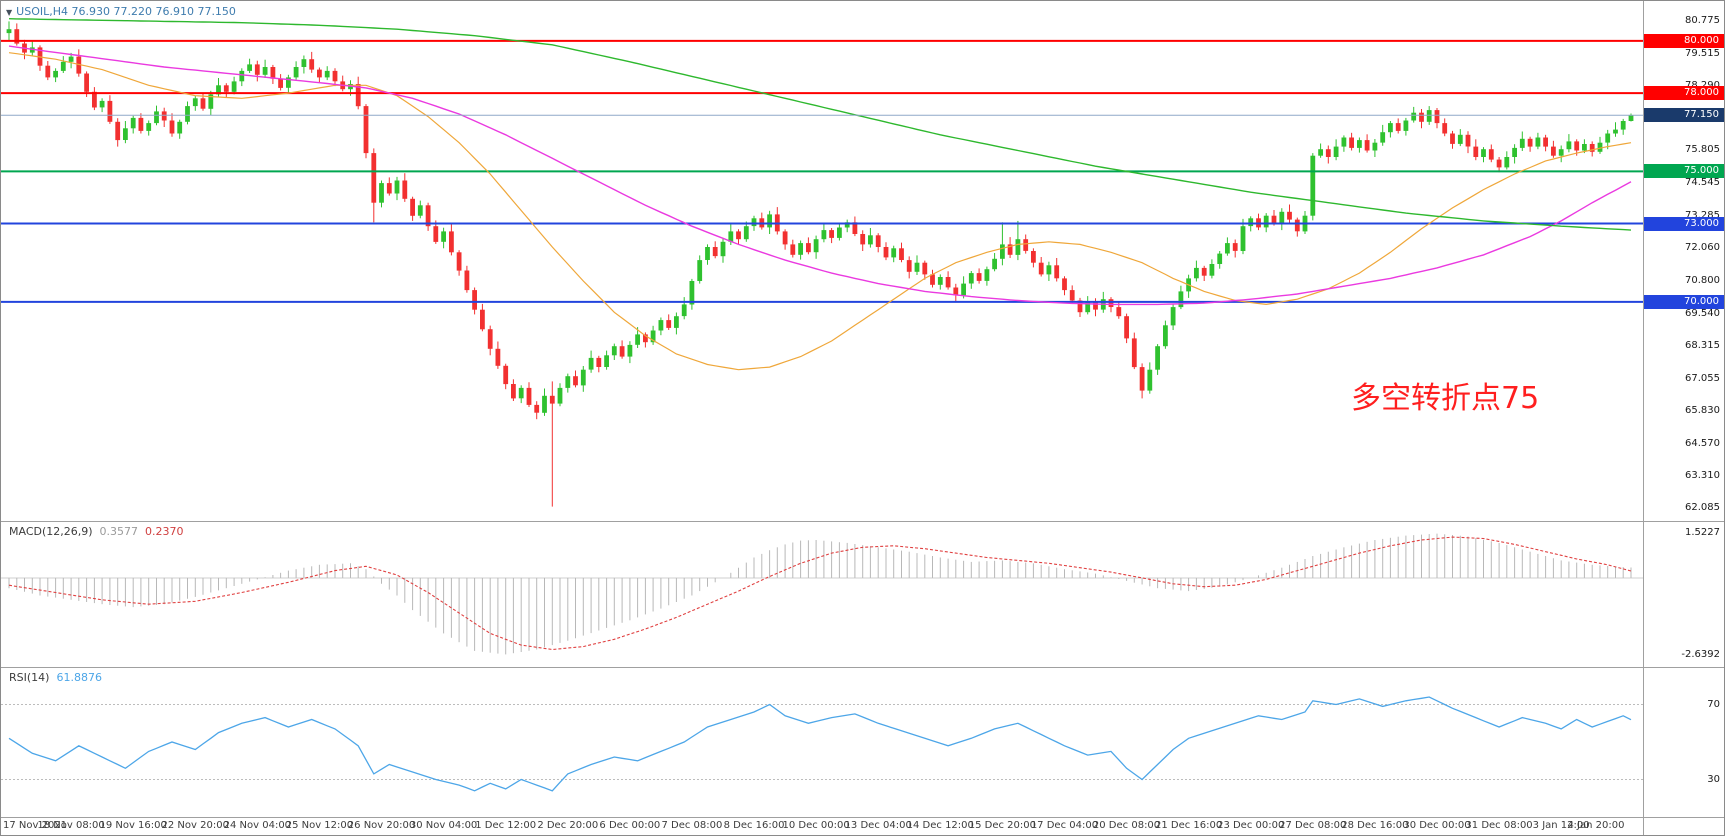 Image resolution: width=1725 pixels, height=836 pixels. Describe the element at coordinates (1684, 115) in the screenshot. I see `current-price-badge: 77.150` at that location.